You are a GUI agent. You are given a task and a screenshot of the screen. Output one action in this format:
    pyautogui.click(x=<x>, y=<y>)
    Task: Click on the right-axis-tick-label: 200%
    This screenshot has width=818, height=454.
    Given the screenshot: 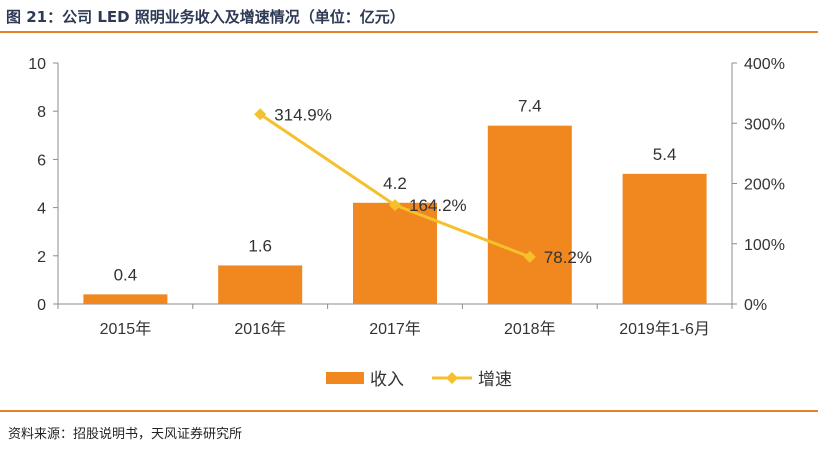 What is the action you would take?
    pyautogui.click(x=764, y=185)
    